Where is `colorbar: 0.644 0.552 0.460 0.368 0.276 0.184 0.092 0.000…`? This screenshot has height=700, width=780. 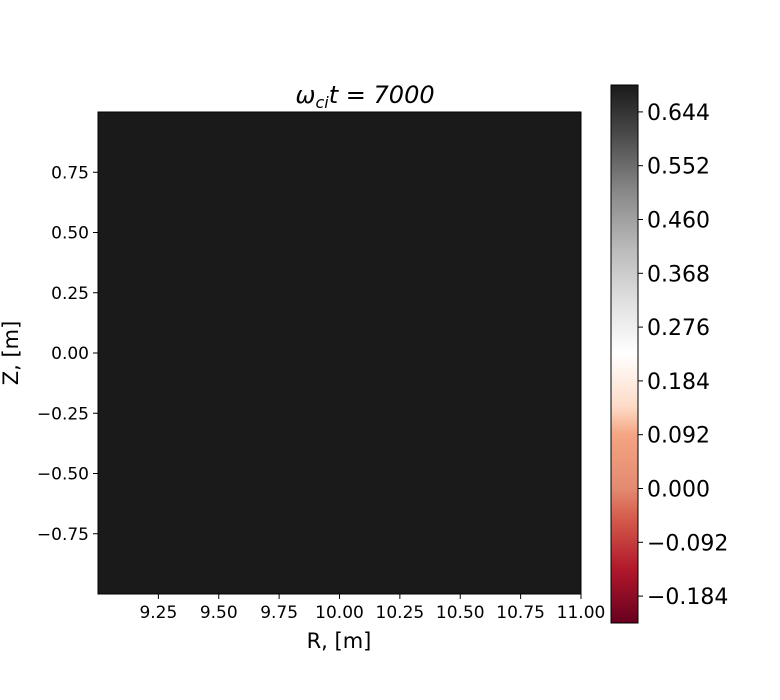
colorbar: 0.644 0.552 0.460 0.368 0.276 0.184 0.092 0.000… is located at coordinates (669, 354).